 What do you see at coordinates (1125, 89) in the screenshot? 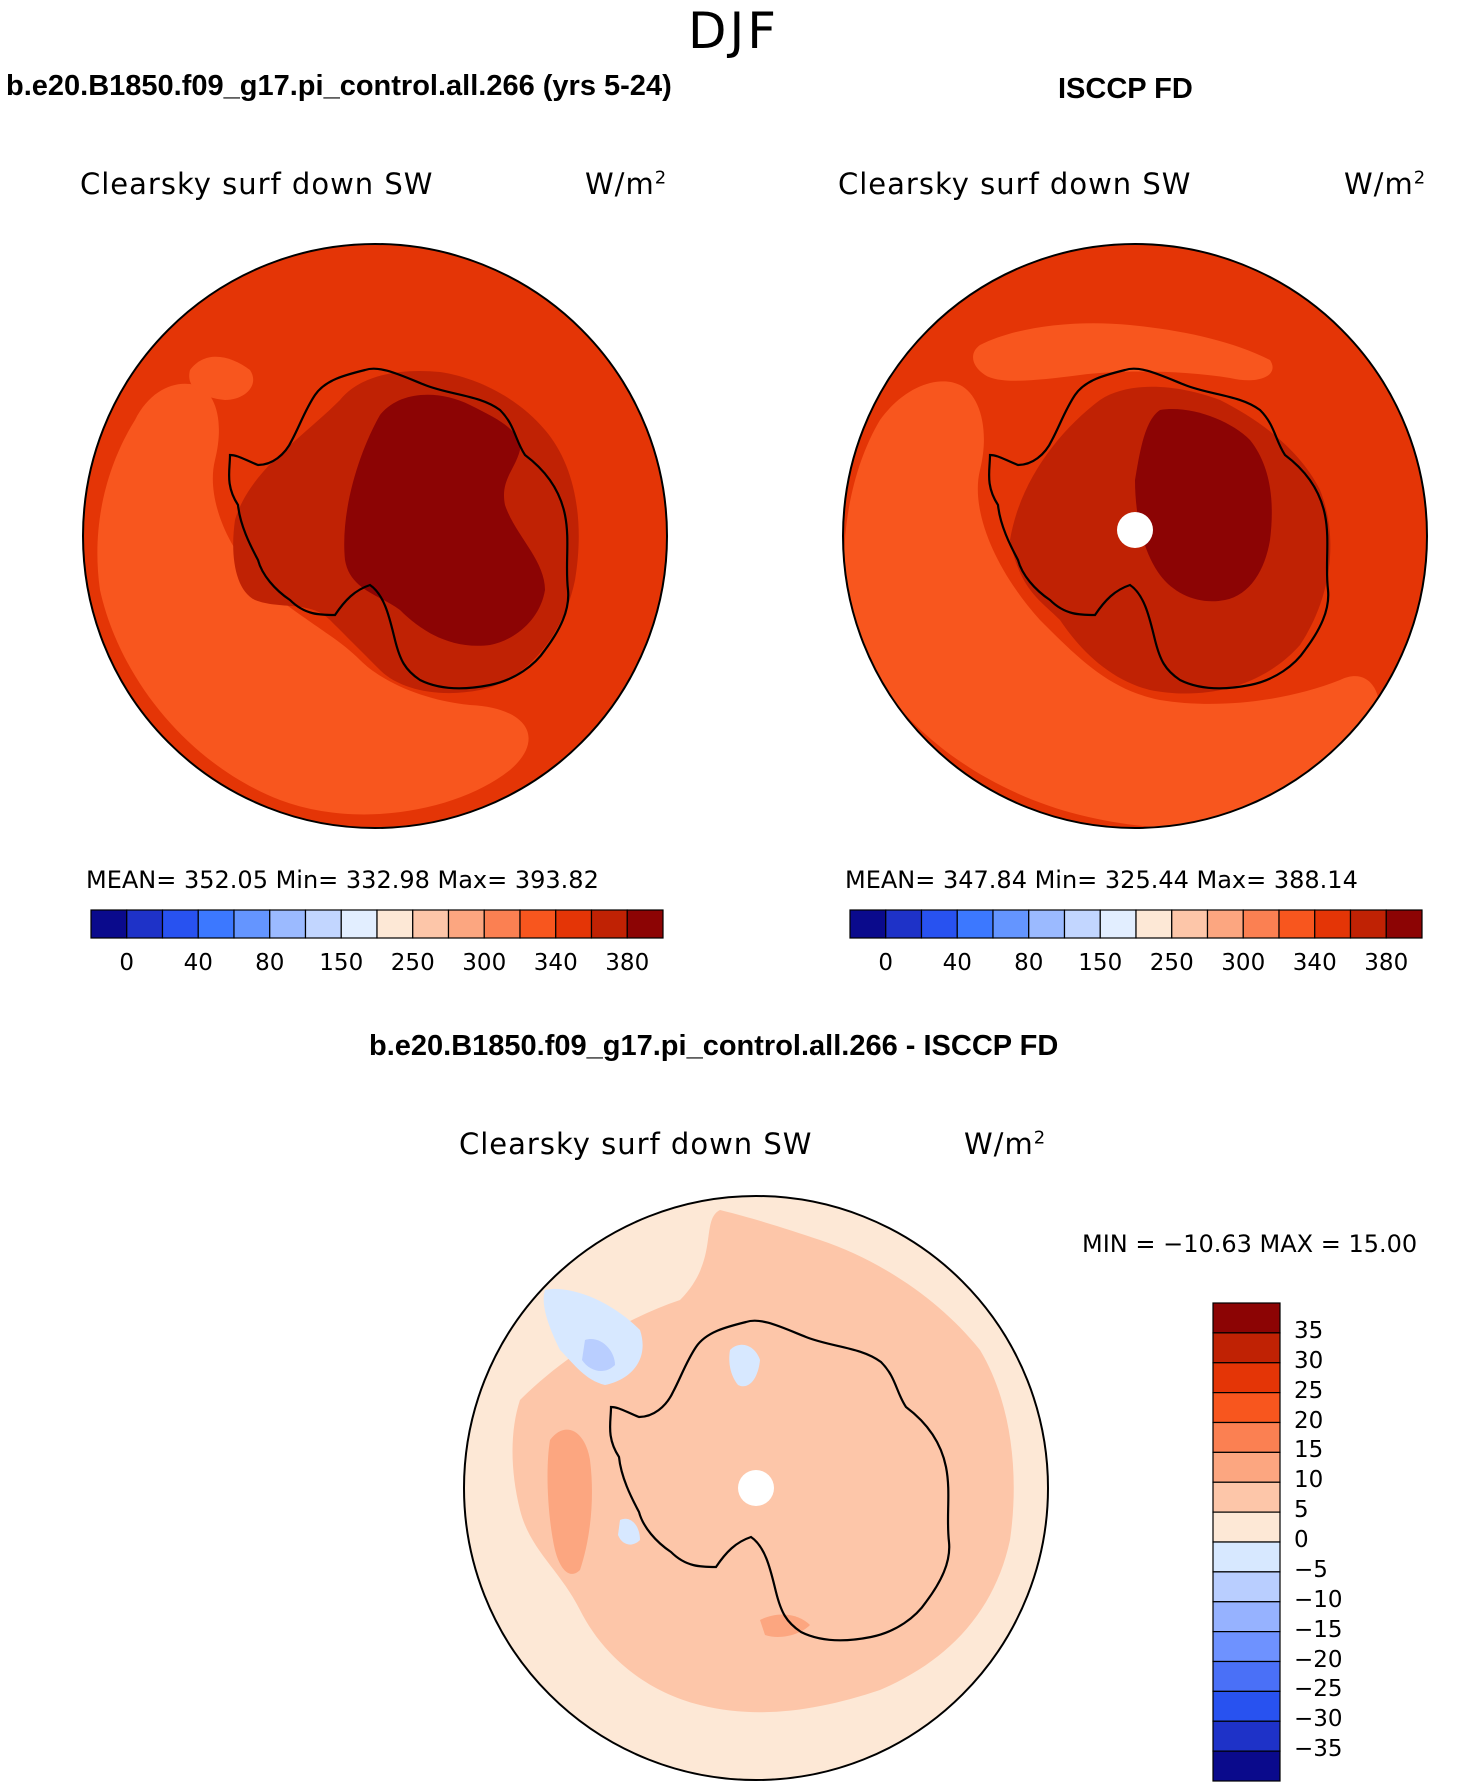
I see `right-panel-title: ISCCP FD` at bounding box center [1125, 89].